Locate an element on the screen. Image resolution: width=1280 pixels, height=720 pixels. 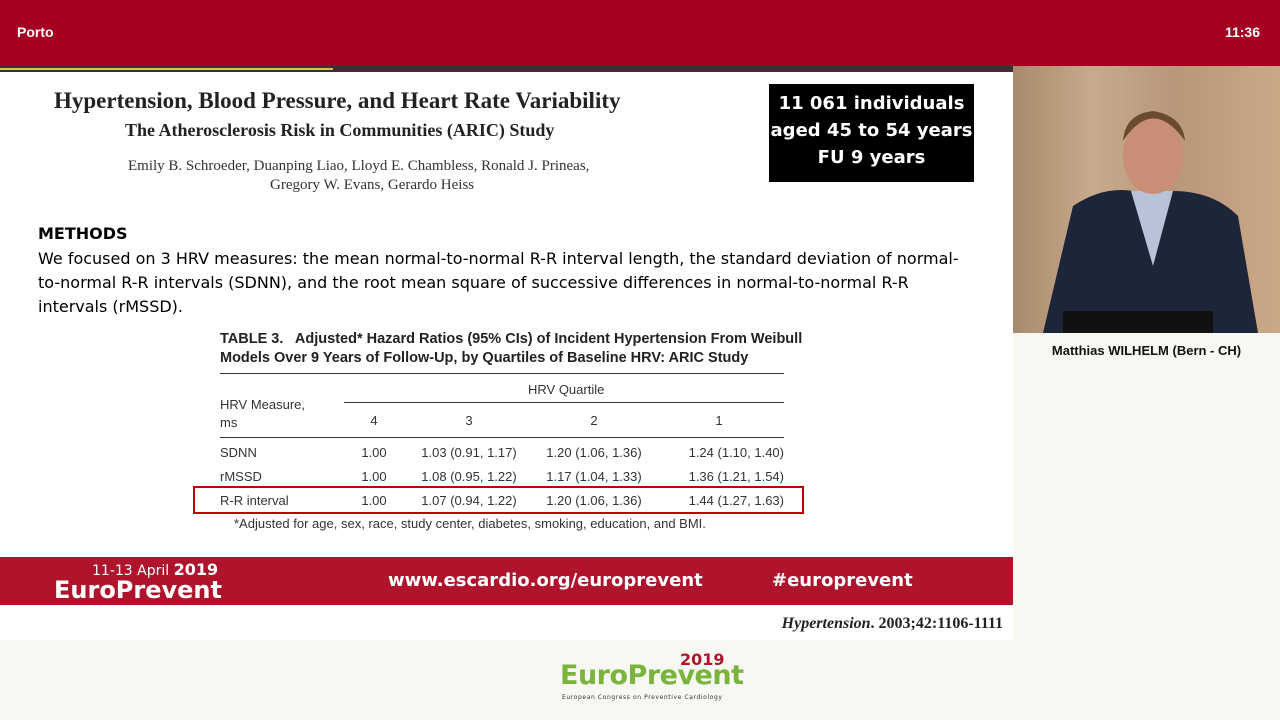
info-line: 11 061 individuals is located at coordinates (871, 103).